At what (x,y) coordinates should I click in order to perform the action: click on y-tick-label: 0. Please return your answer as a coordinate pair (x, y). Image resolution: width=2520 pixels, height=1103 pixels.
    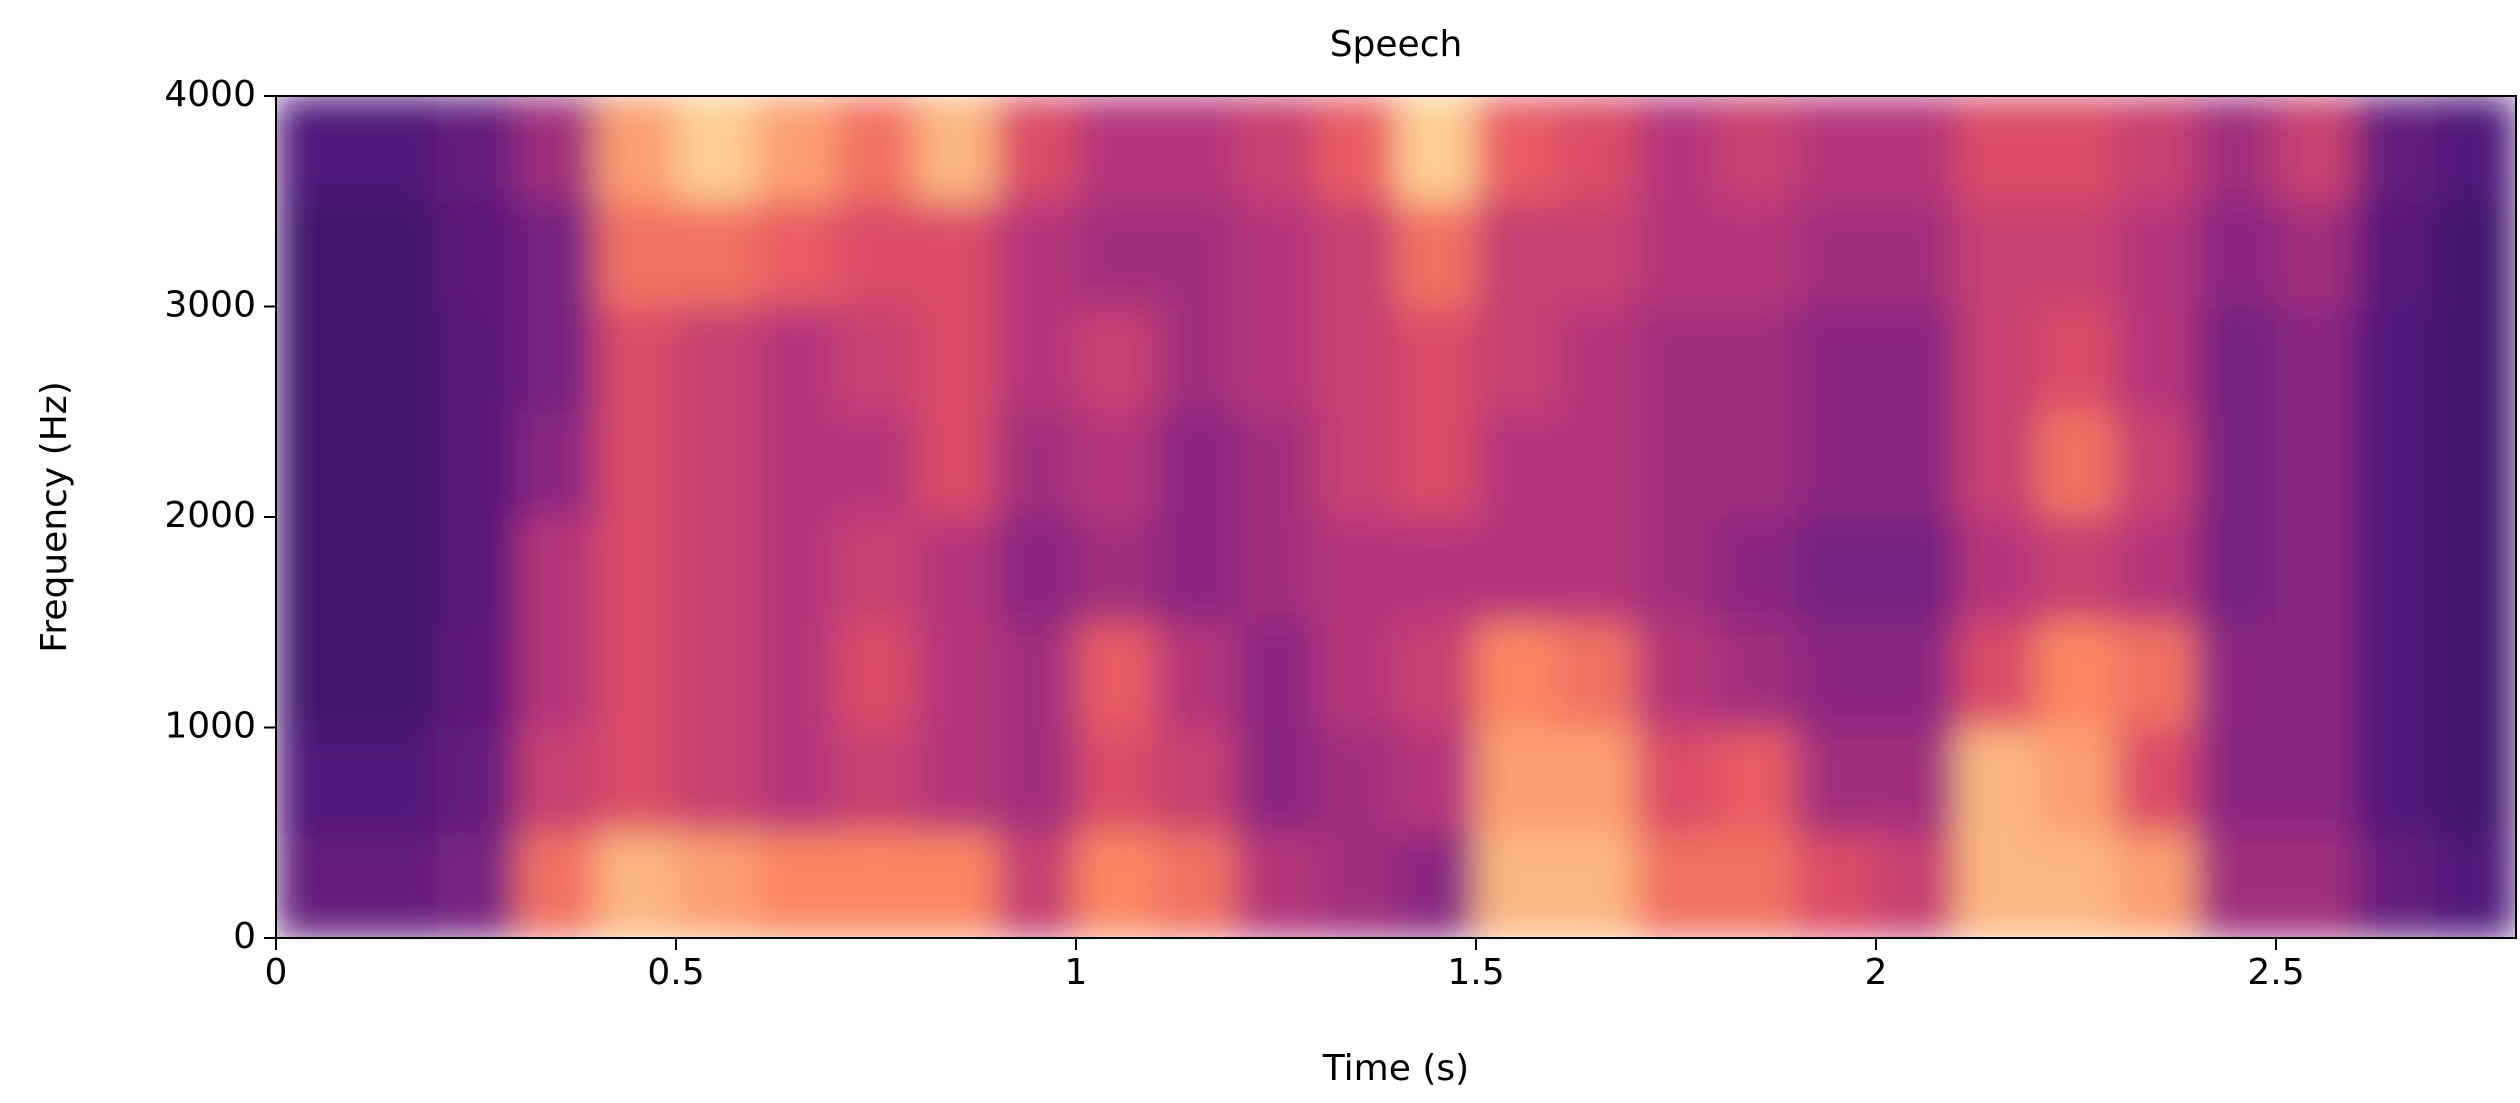
    Looking at the image, I should click on (244, 936).